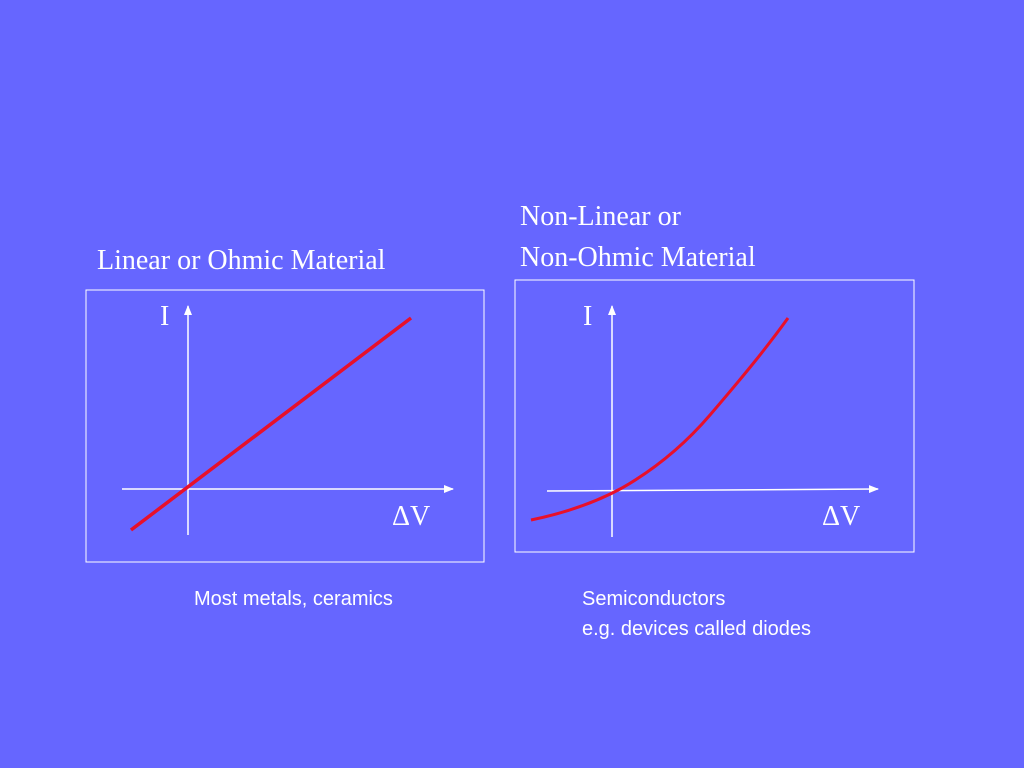 The image size is (1024, 768). I want to click on linear-iv-curve, so click(271, 424).